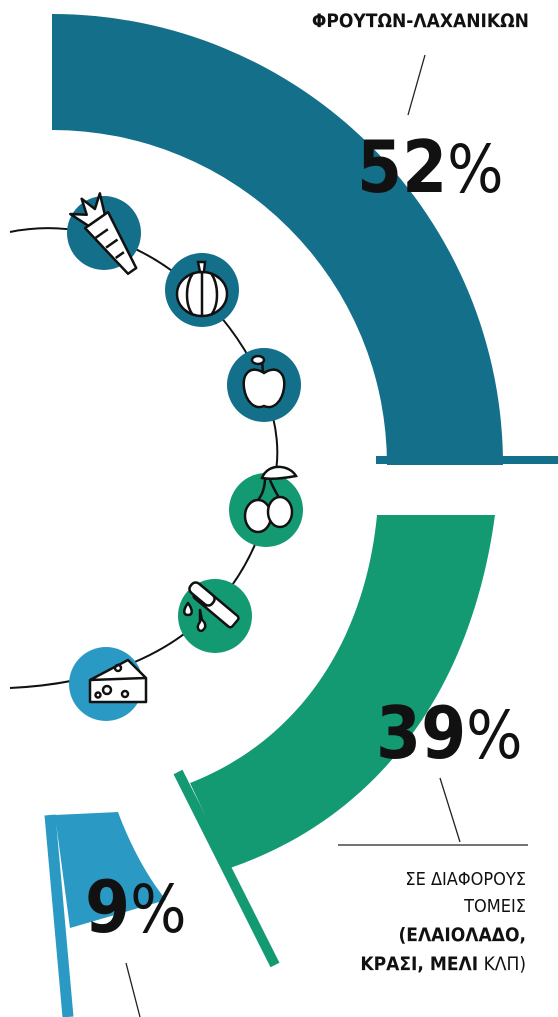  What do you see at coordinates (264, 385) in the screenshot?
I see `apple-icon` at bounding box center [264, 385].